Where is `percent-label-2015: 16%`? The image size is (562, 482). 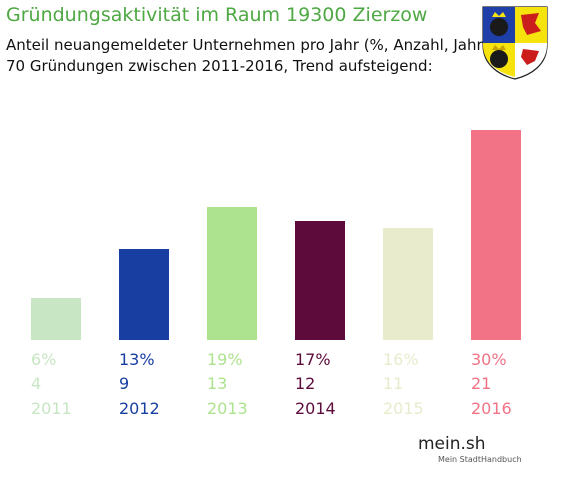
percent-label-2015: 16% is located at coordinates (401, 359).